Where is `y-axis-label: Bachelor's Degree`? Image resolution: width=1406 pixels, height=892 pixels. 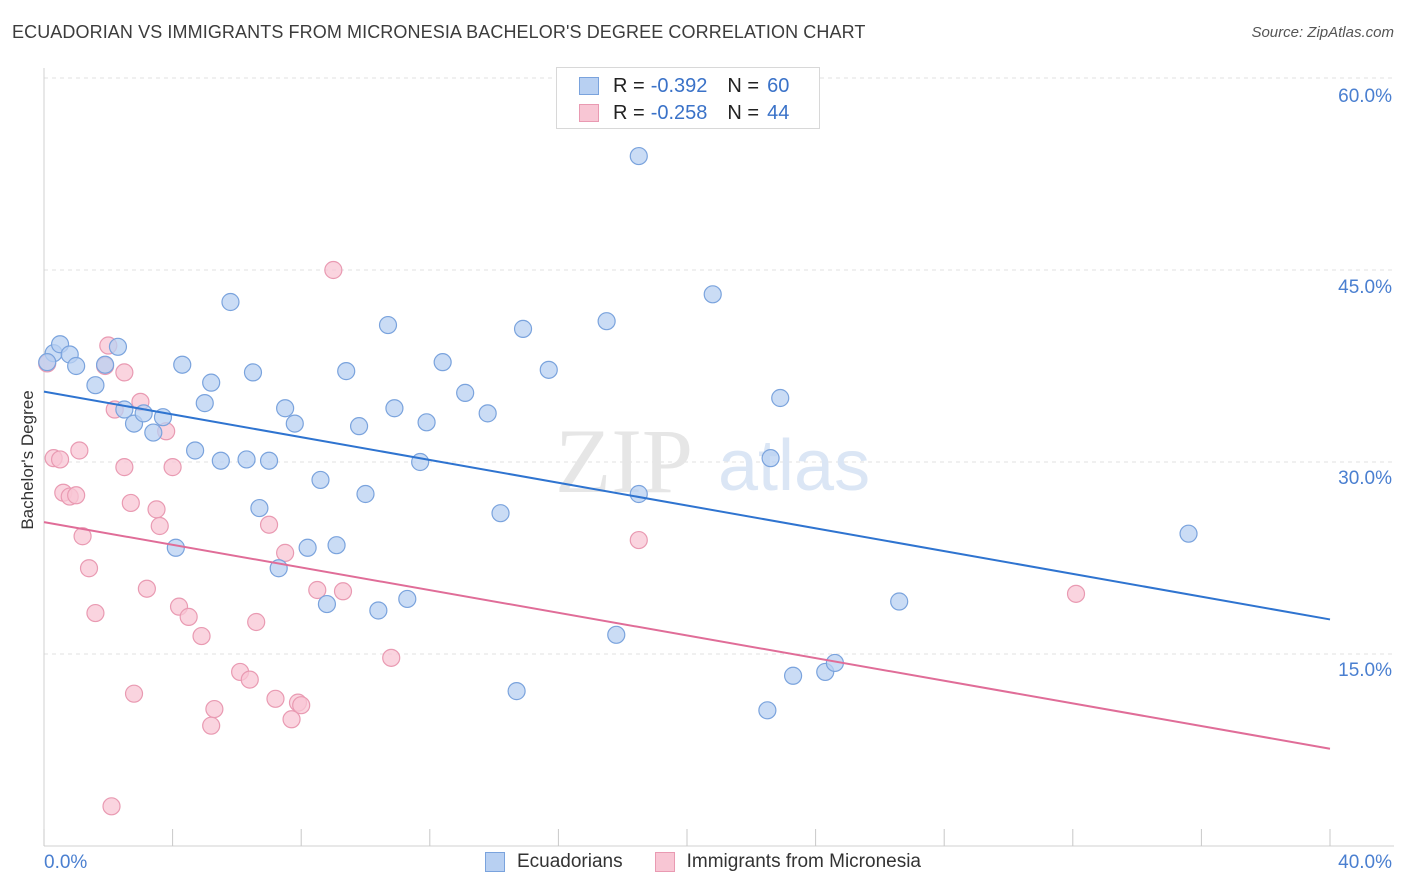
y-axis-label: Bachelor's Degree is located at coordinates (27, 460).